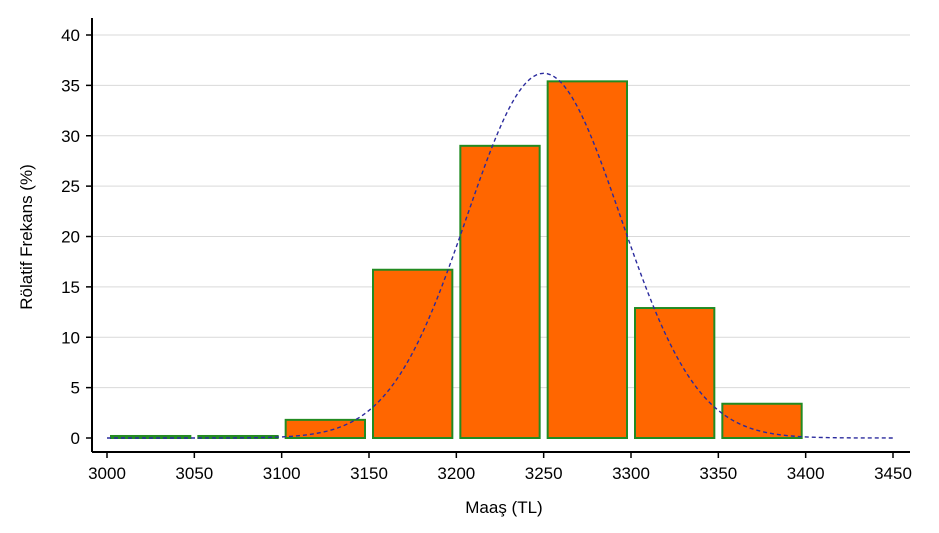  Describe the element at coordinates (282, 473) in the screenshot. I see `x-tick-label: 3100` at that location.